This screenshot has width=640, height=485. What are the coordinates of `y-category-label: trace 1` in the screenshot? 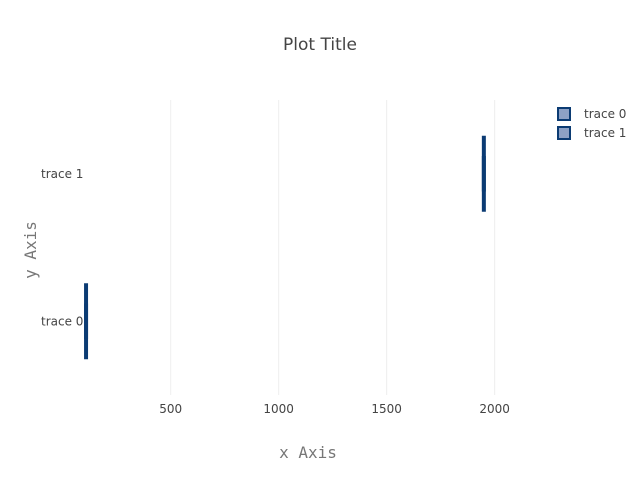 It's located at (62, 174).